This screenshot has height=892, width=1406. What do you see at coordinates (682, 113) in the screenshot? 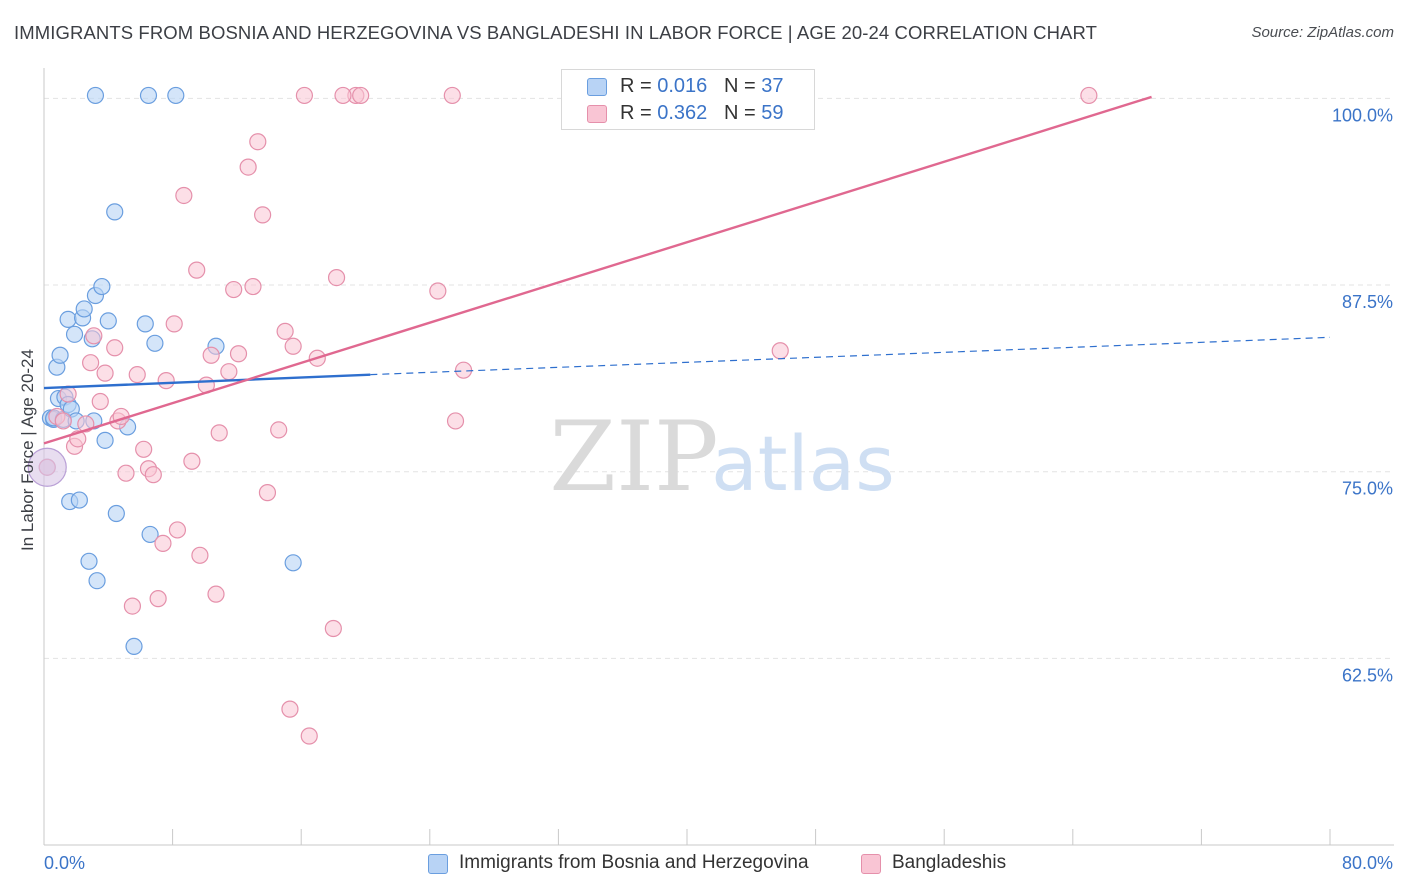
I see `r-value: 0.362` at bounding box center [682, 113].